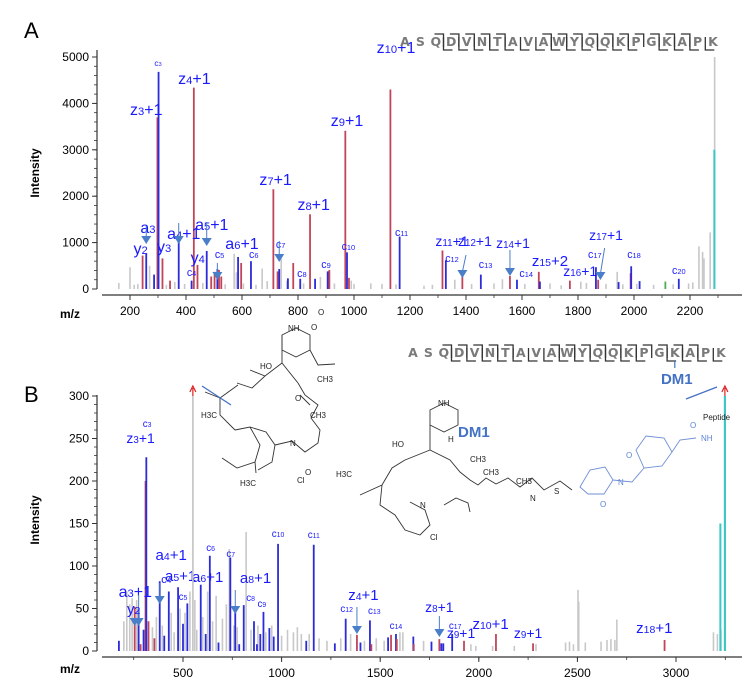  I want to click on sequence-residue: D, so click(451, 41).